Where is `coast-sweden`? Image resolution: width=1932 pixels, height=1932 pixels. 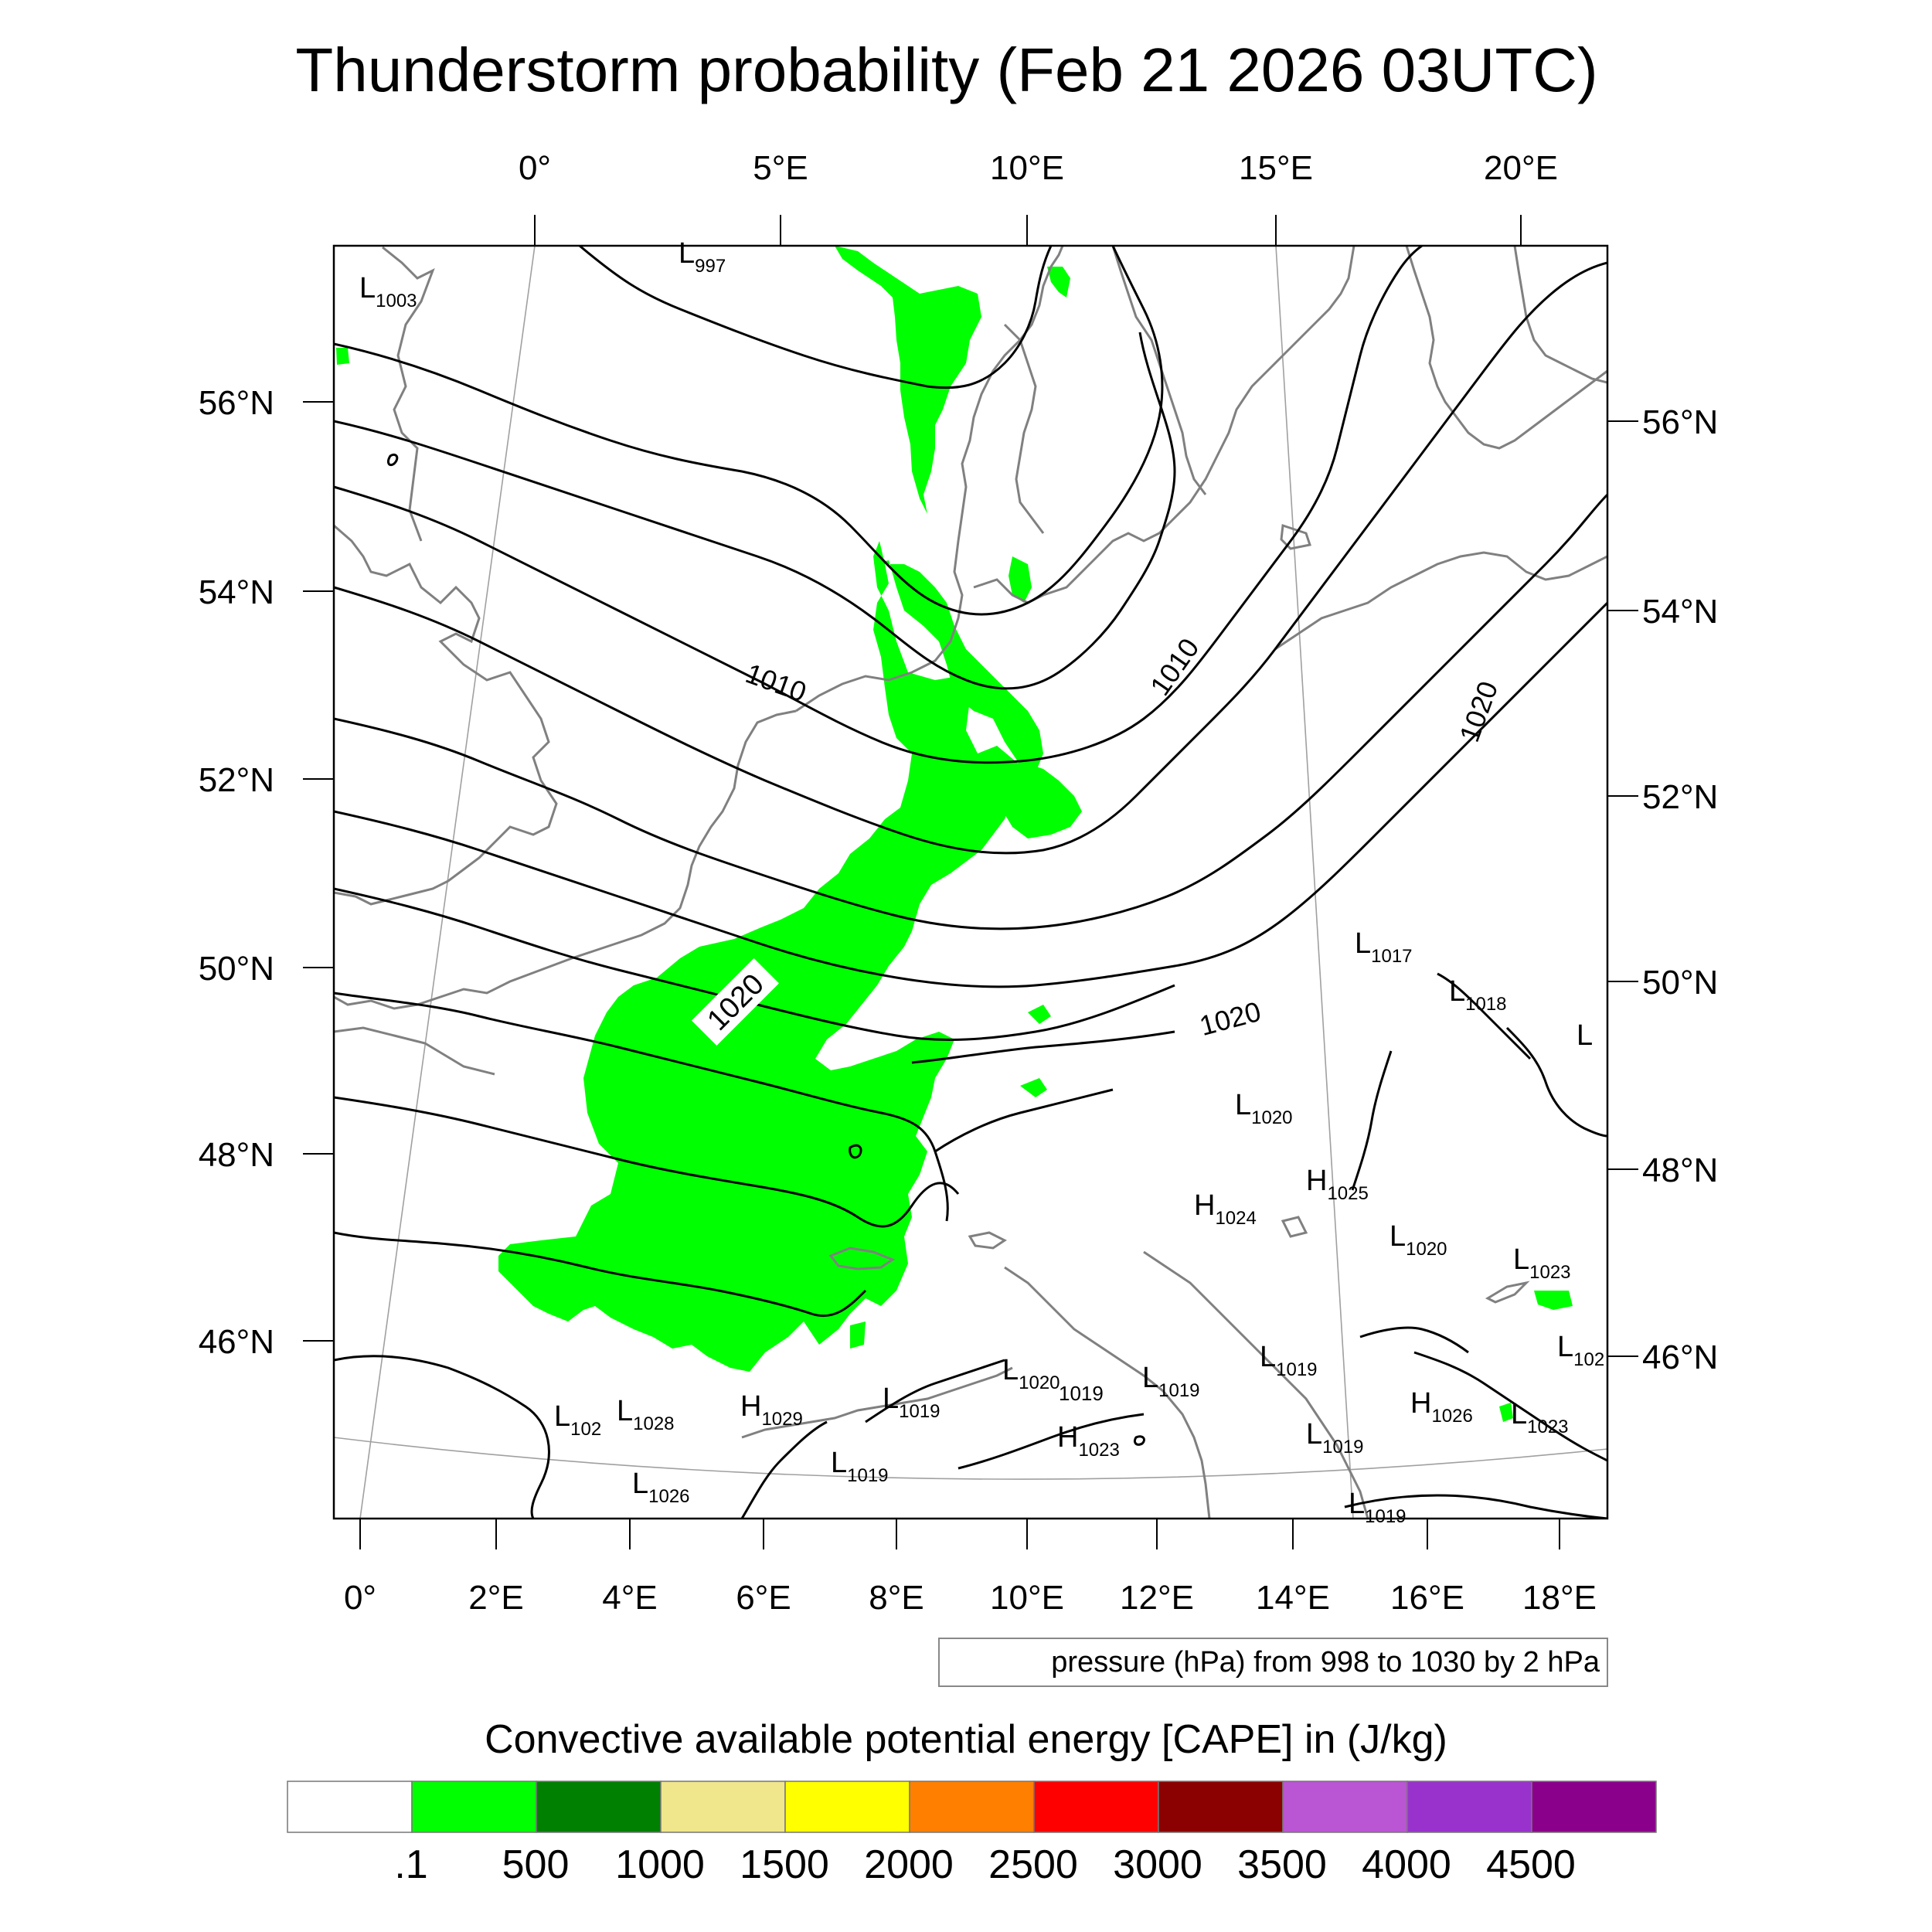 coast-sweden is located at coordinates (1159, 371).